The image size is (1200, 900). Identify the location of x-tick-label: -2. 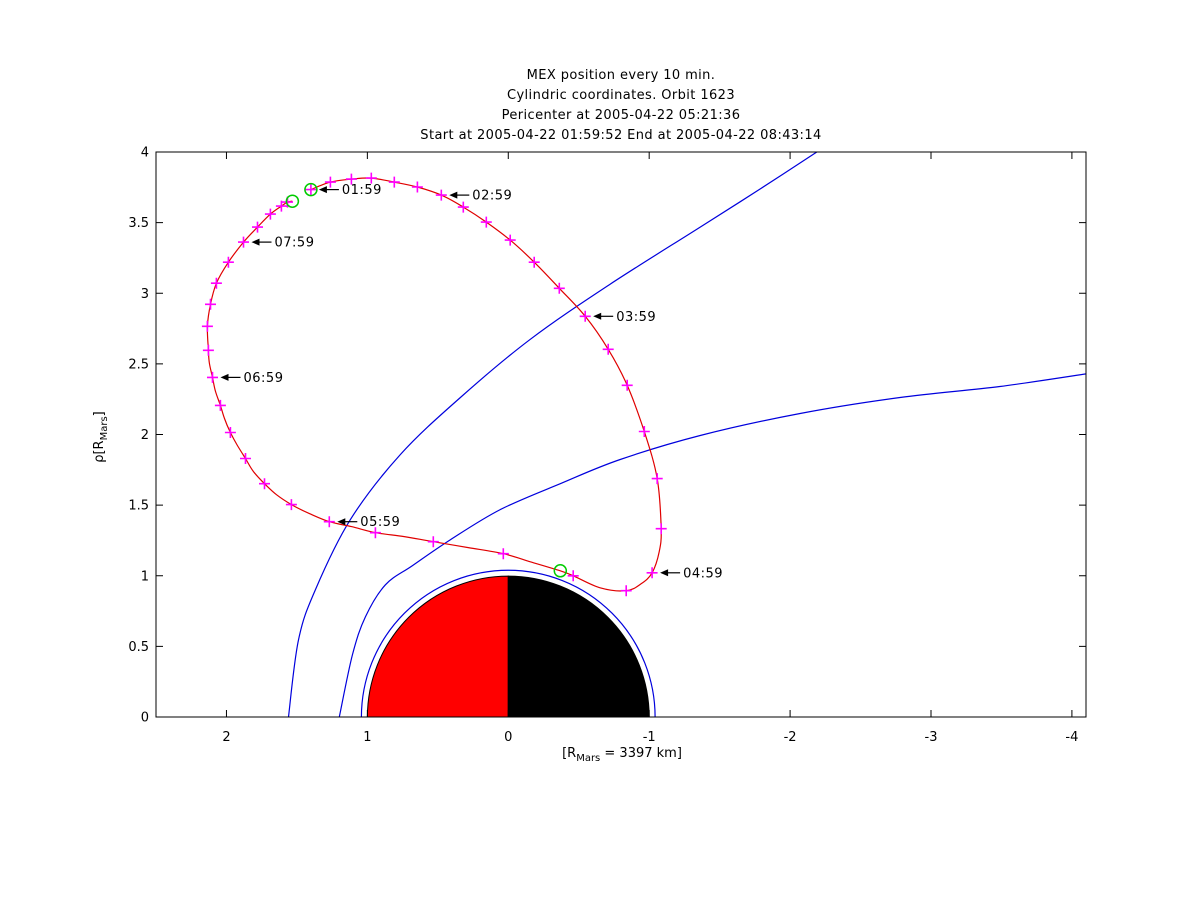
(790, 737).